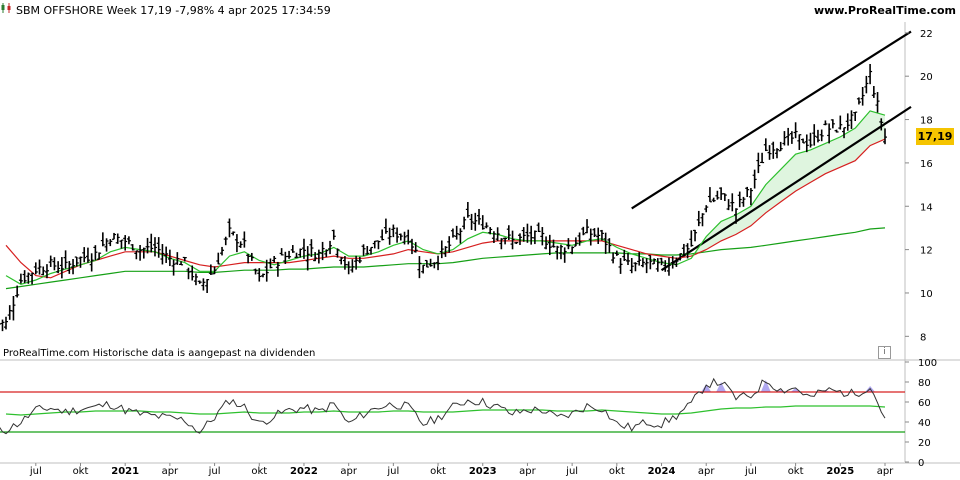  What do you see at coordinates (884, 10) in the screenshot?
I see `site-link: www.ProRealTime.com` at bounding box center [884, 10].